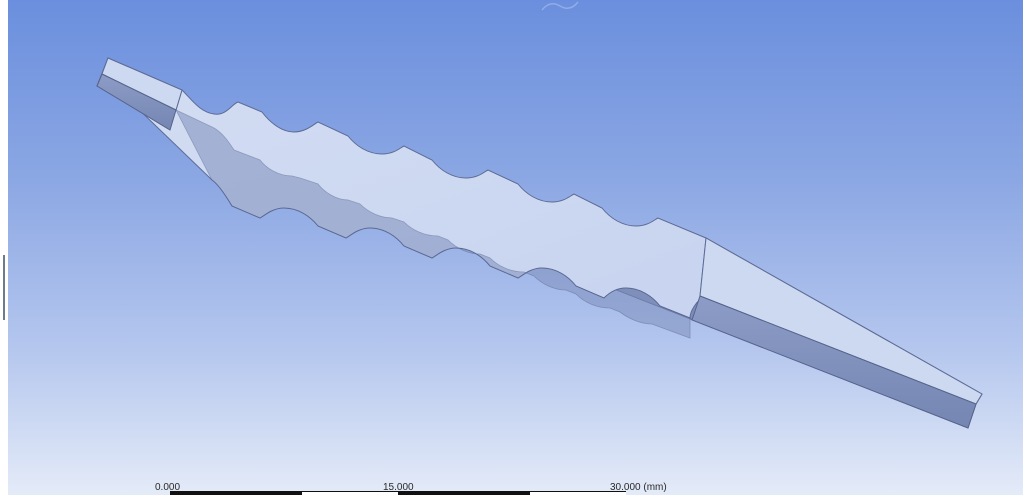 Image resolution: width=1023 pixels, height=495 pixels. I want to click on viewport-splitter-handle, so click(4, 287).